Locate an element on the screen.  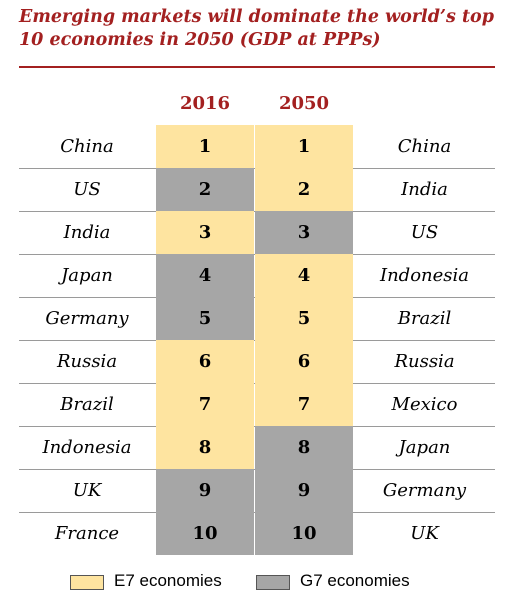
country-2016: UK is located at coordinates (87, 490).